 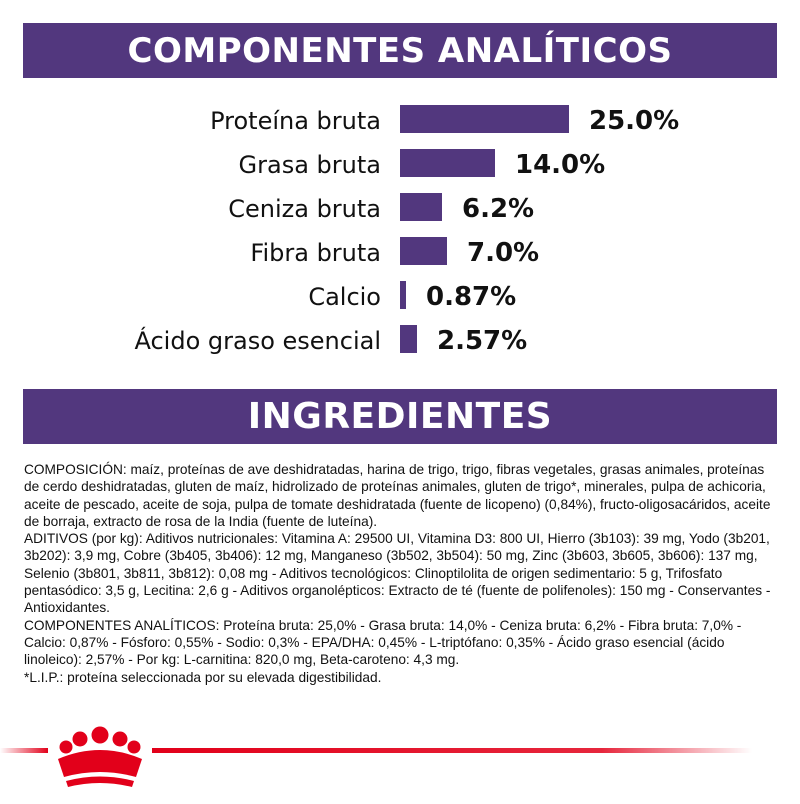 What do you see at coordinates (315, 253) in the screenshot?
I see `bar-category-label: Fibra bruta` at bounding box center [315, 253].